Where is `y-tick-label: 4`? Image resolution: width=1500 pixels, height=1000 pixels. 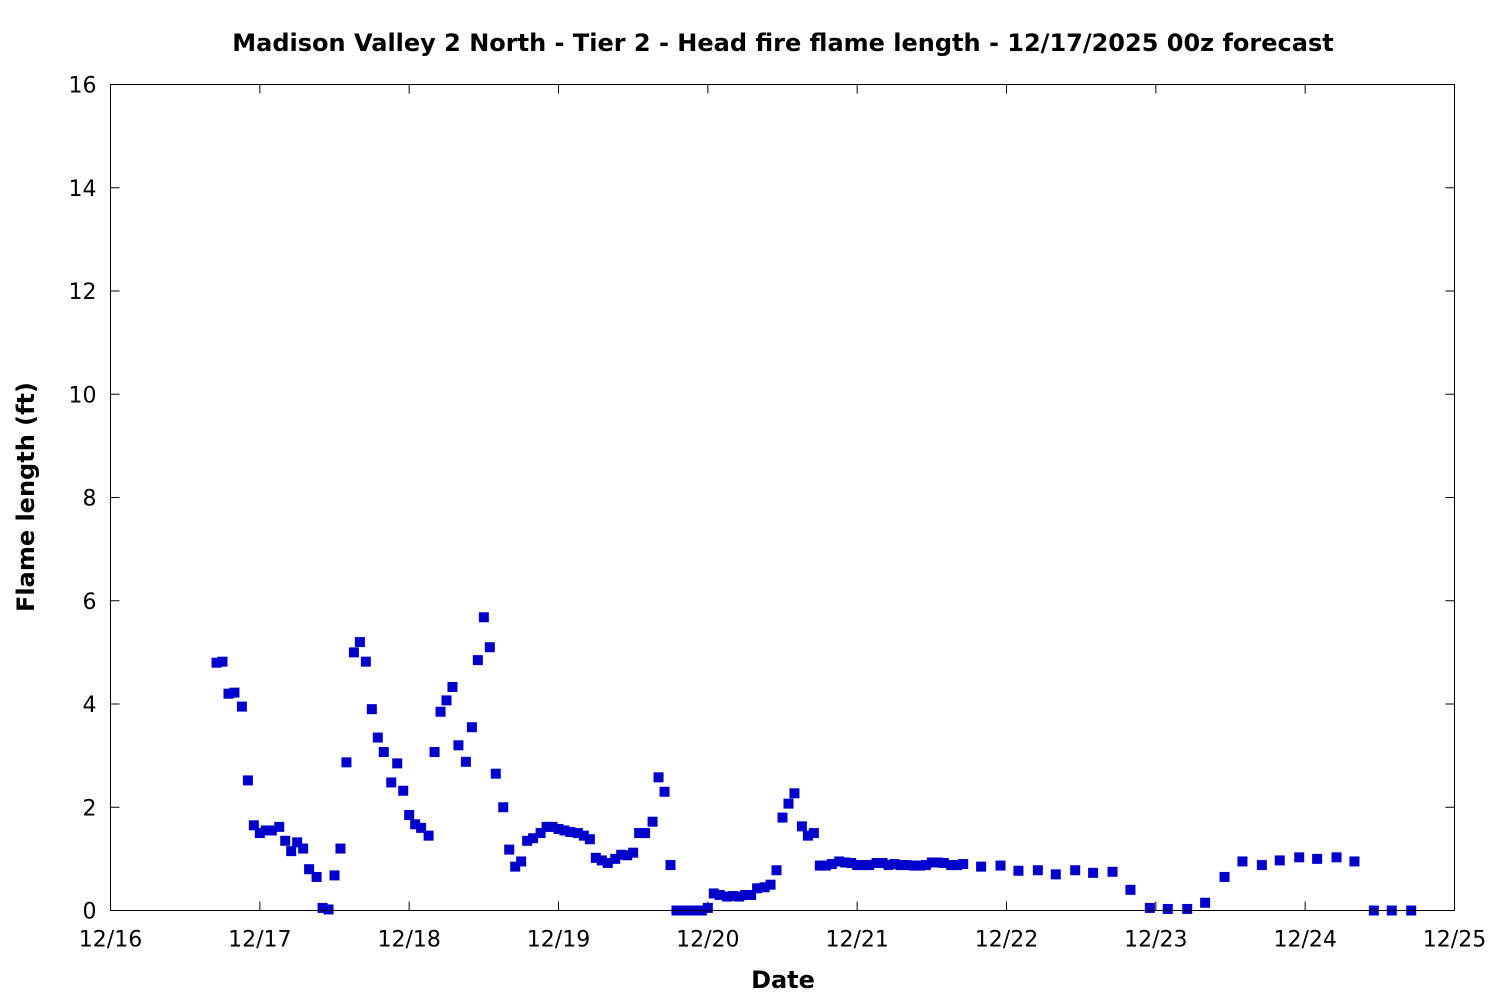 y-tick-label: 4 is located at coordinates (90, 705).